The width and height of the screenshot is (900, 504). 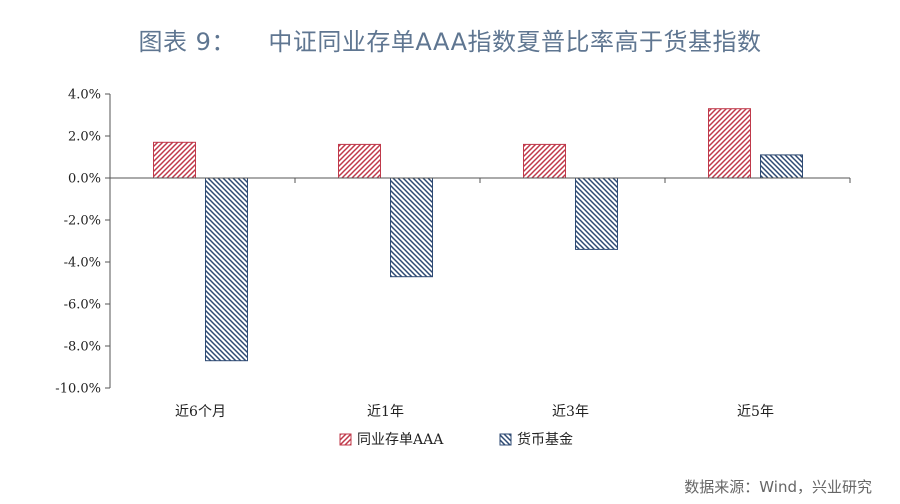 I want to click on y-tick-label: -4.0%, so click(x=82, y=263).